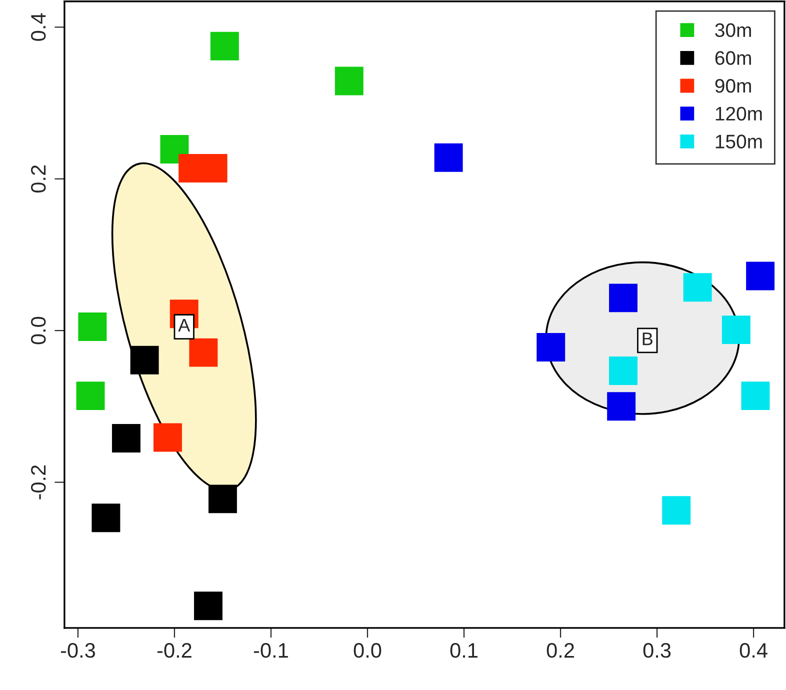 Image resolution: width=786 pixels, height=690 pixels. Describe the element at coordinates (38, 482) in the screenshot. I see `y-tick-label: -0.2` at that location.